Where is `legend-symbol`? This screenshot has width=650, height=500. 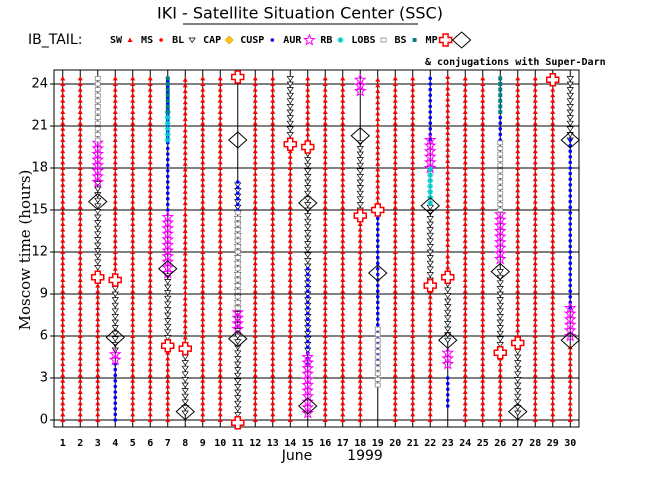
legend-symbol is located at coordinates (192, 40).